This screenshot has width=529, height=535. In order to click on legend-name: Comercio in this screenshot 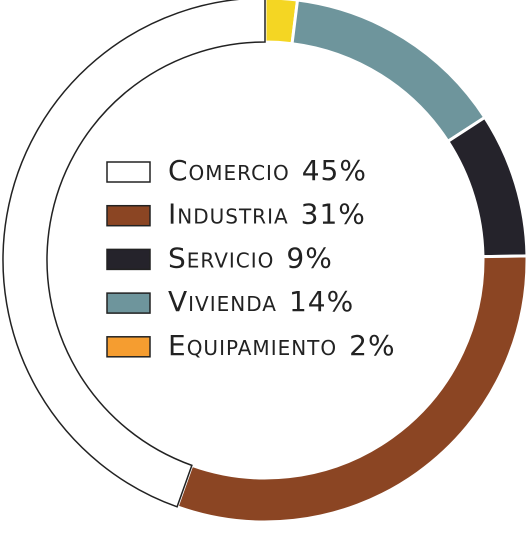, I will do `click(229, 170)`.